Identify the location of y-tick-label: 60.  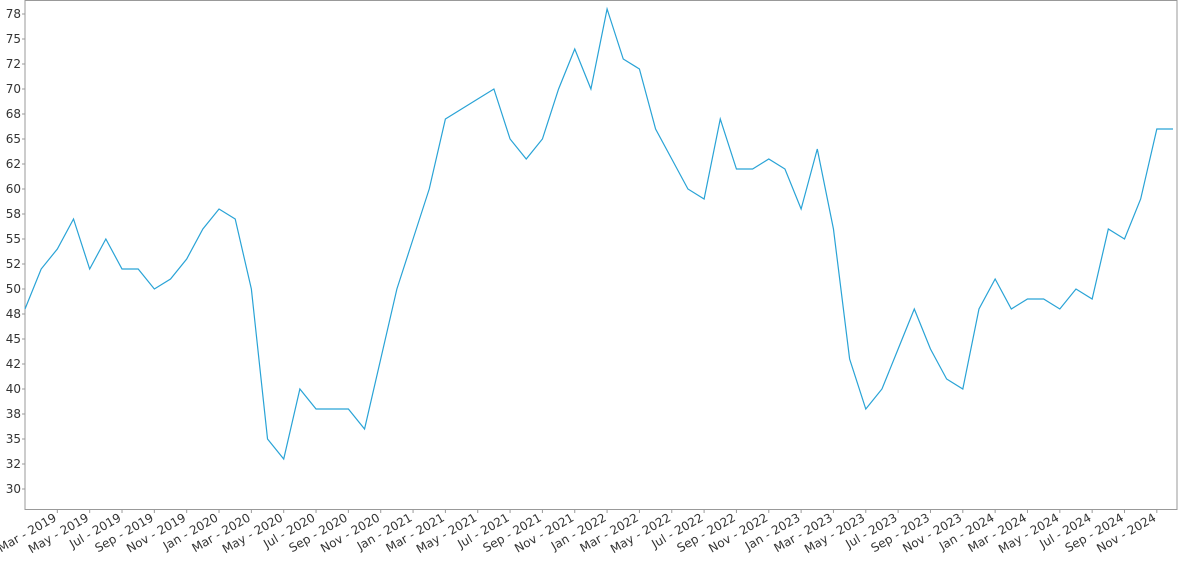
(13, 189).